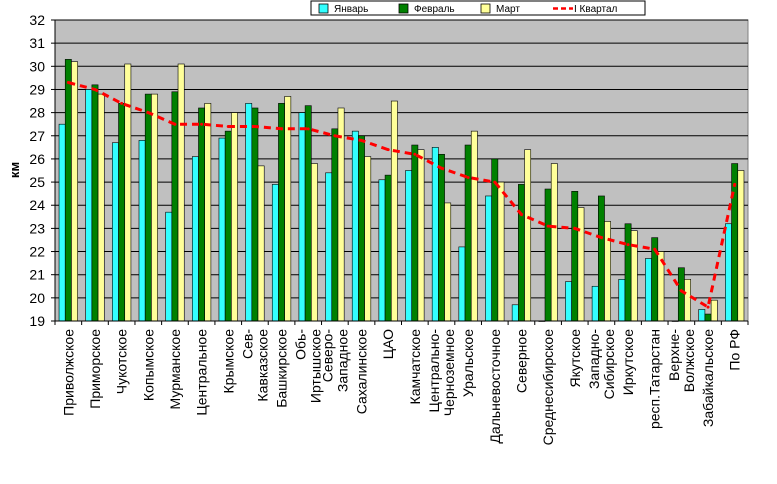 Image resolution: width=777 pixels, height=484 pixels. I want to click on category-label: Обь-, so click(301, 344).